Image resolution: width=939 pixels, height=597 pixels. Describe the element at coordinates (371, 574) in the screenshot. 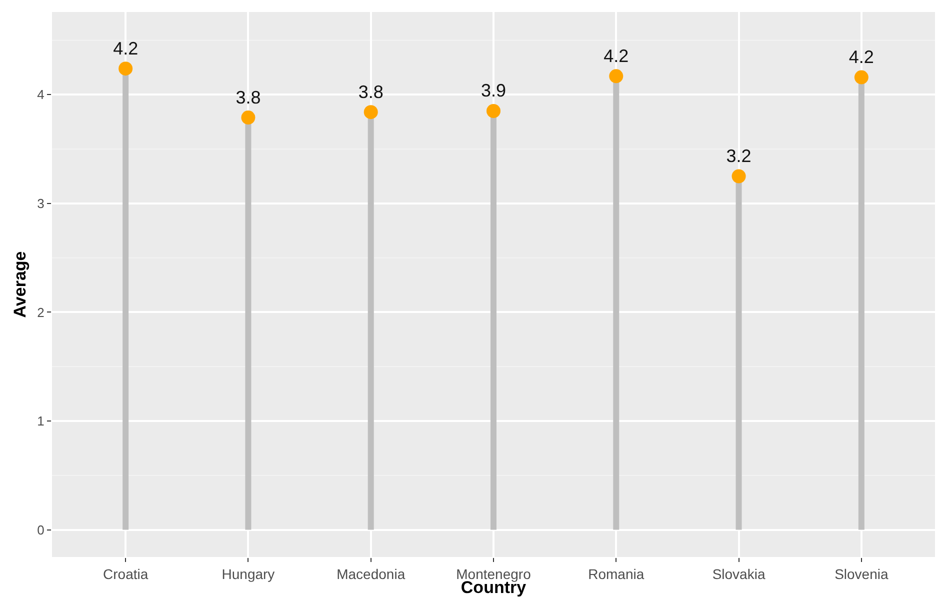

I see `x-tick-label: Macedonia` at that location.